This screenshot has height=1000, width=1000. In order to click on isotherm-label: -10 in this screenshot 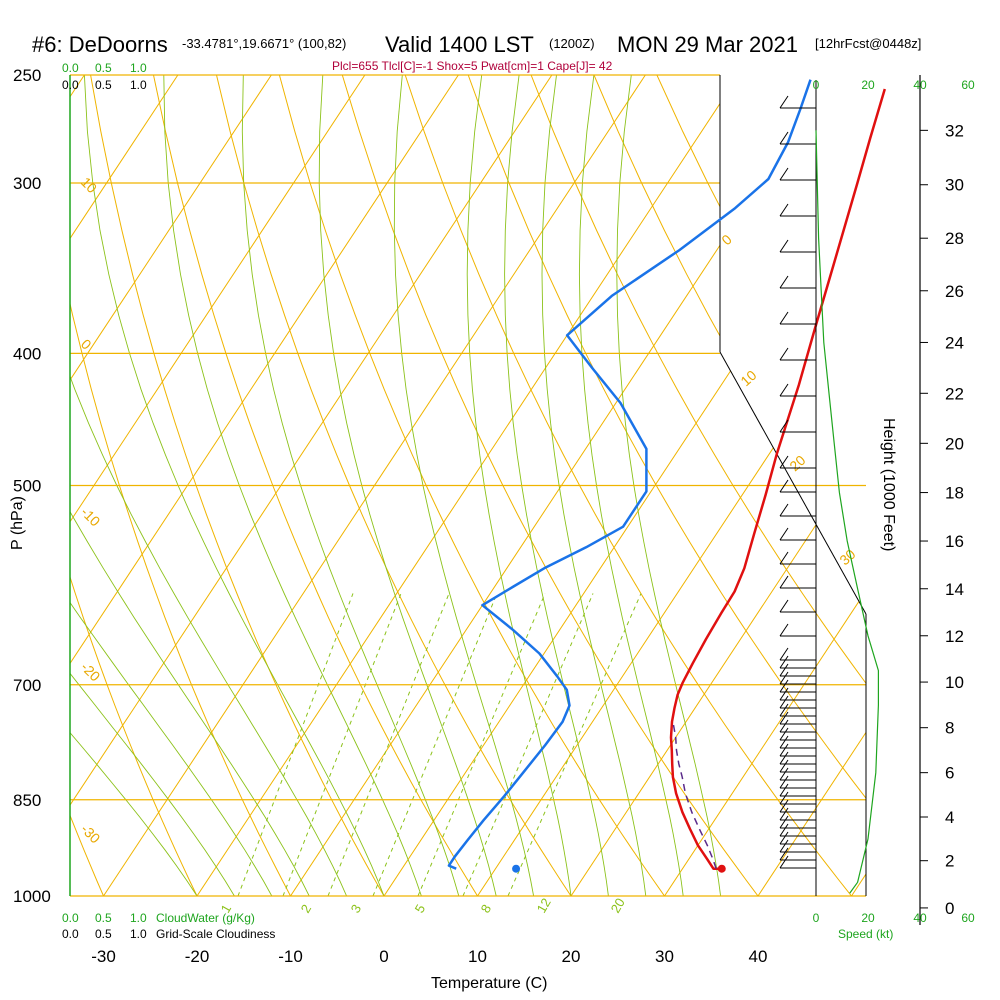, I will do `click(91, 517)`.